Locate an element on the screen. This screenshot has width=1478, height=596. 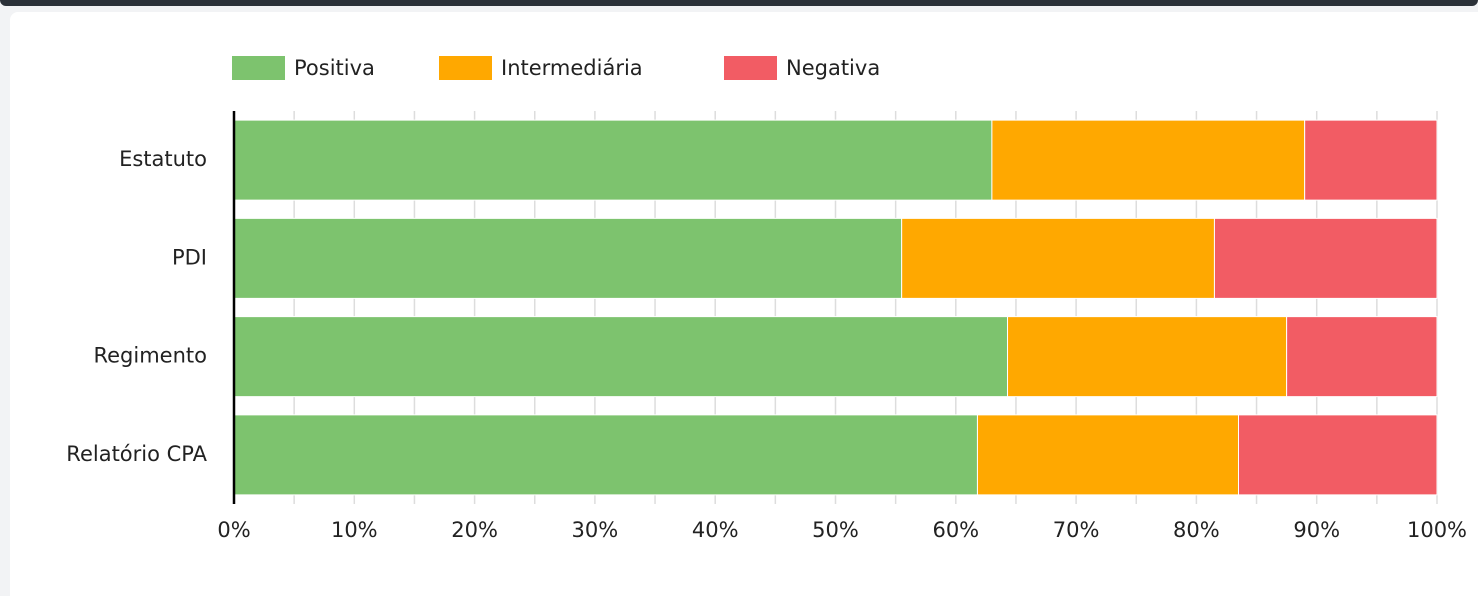
x-tick-label: 30% is located at coordinates (595, 530).